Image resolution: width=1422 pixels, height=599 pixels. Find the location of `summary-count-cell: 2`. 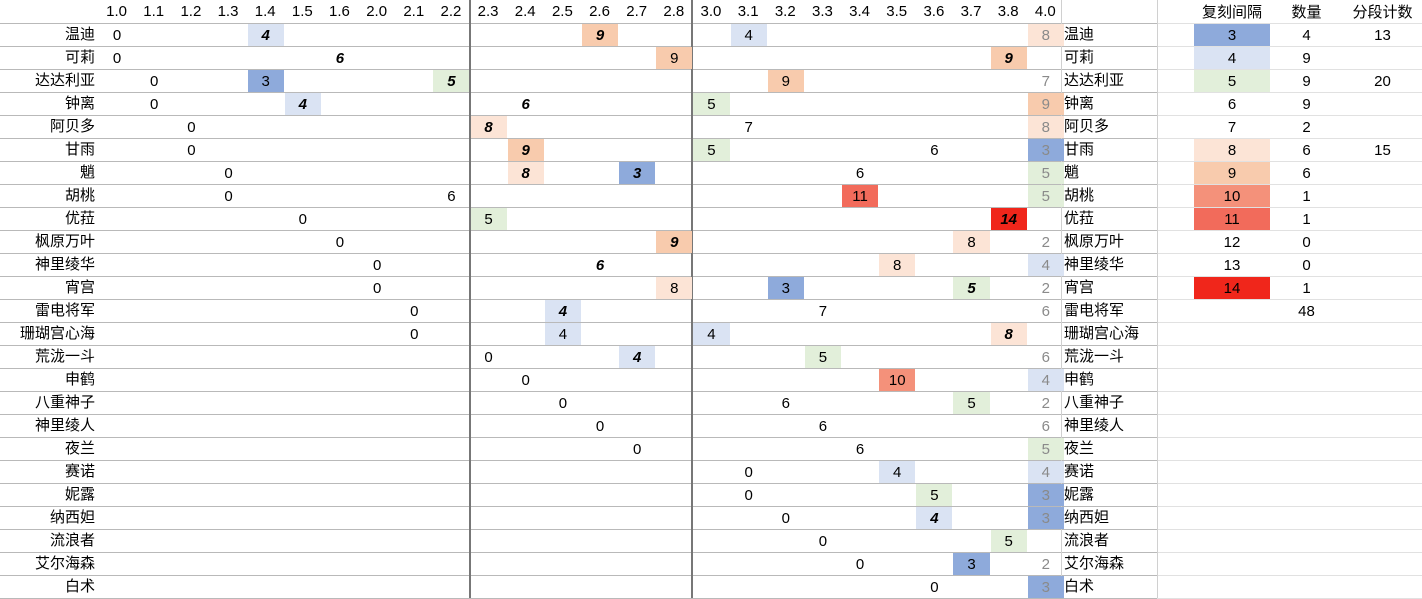

summary-count-cell: 2 is located at coordinates (1306, 127).